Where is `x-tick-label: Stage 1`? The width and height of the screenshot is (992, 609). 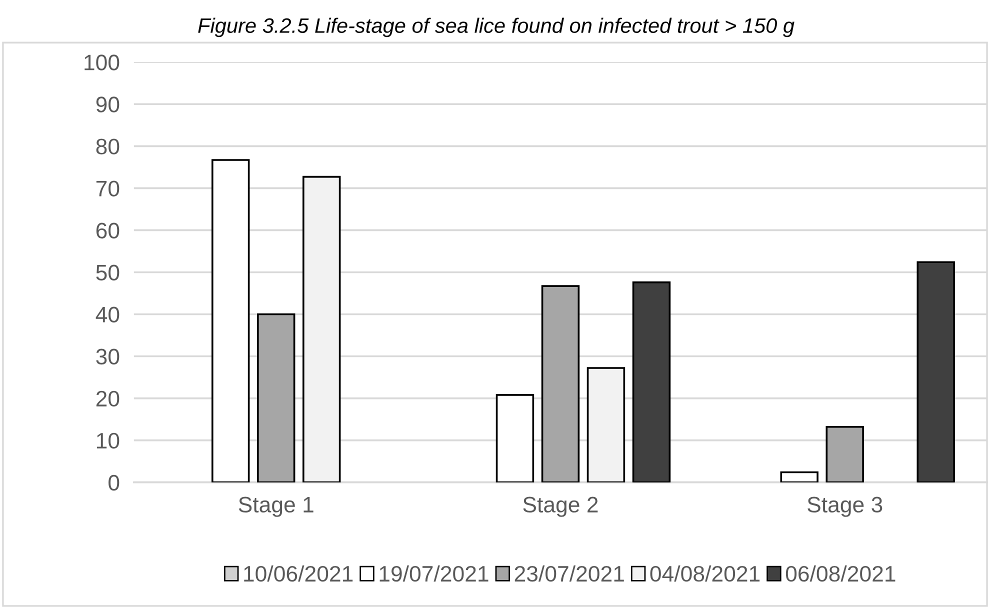
x-tick-label: Stage 1 is located at coordinates (276, 506).